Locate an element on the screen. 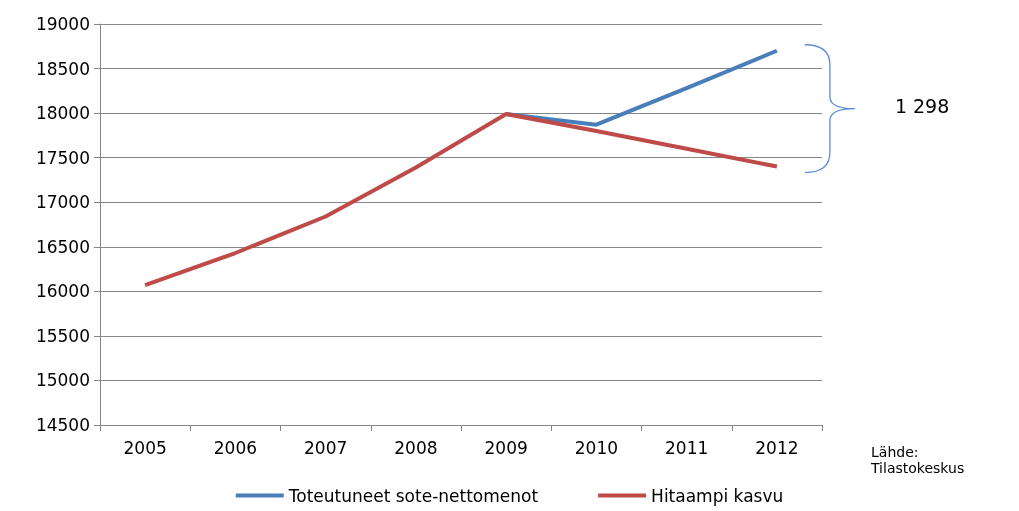 This screenshot has width=1019, height=511. text: 1 298 is located at coordinates (922, 105).